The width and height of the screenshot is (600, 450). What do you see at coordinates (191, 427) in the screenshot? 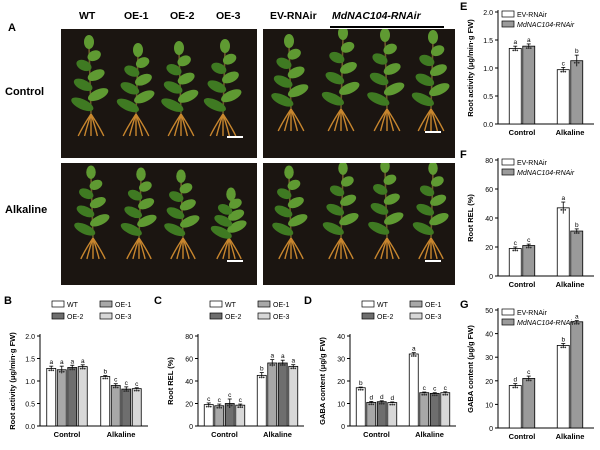
I see `y-tick-label: 0` at bounding box center [191, 427].